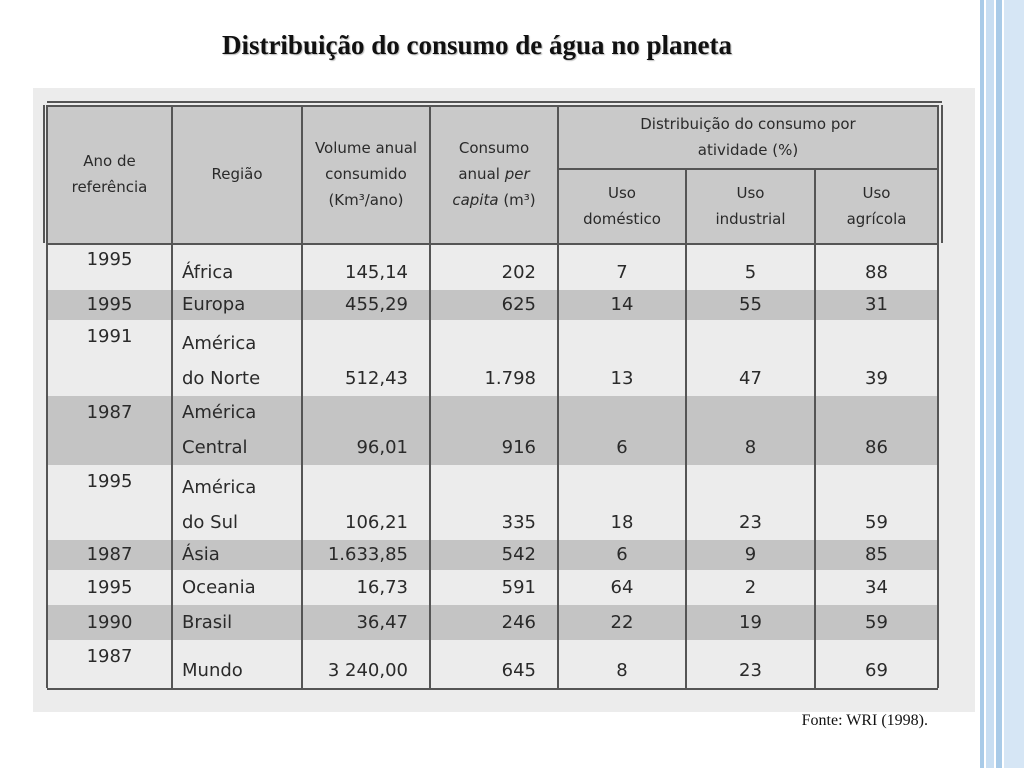 The height and width of the screenshot is (768, 1024). I want to click on cell-text: 86, so click(876, 447).